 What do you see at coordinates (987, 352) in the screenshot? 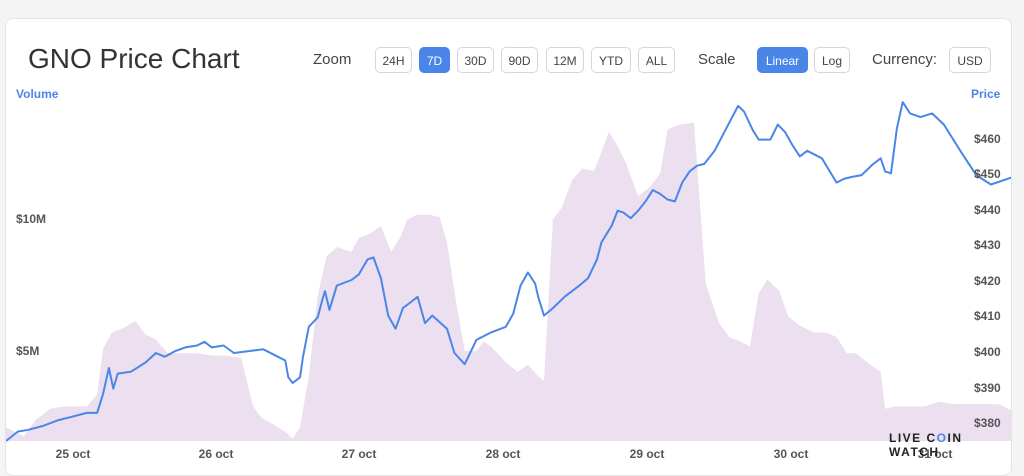
I see `price-tick-label: $400` at bounding box center [987, 352].